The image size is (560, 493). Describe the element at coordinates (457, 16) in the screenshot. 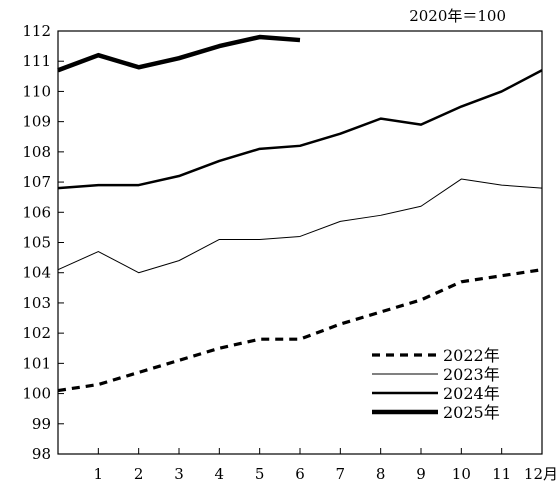

I see `unit-note: 2020年＝100` at that location.